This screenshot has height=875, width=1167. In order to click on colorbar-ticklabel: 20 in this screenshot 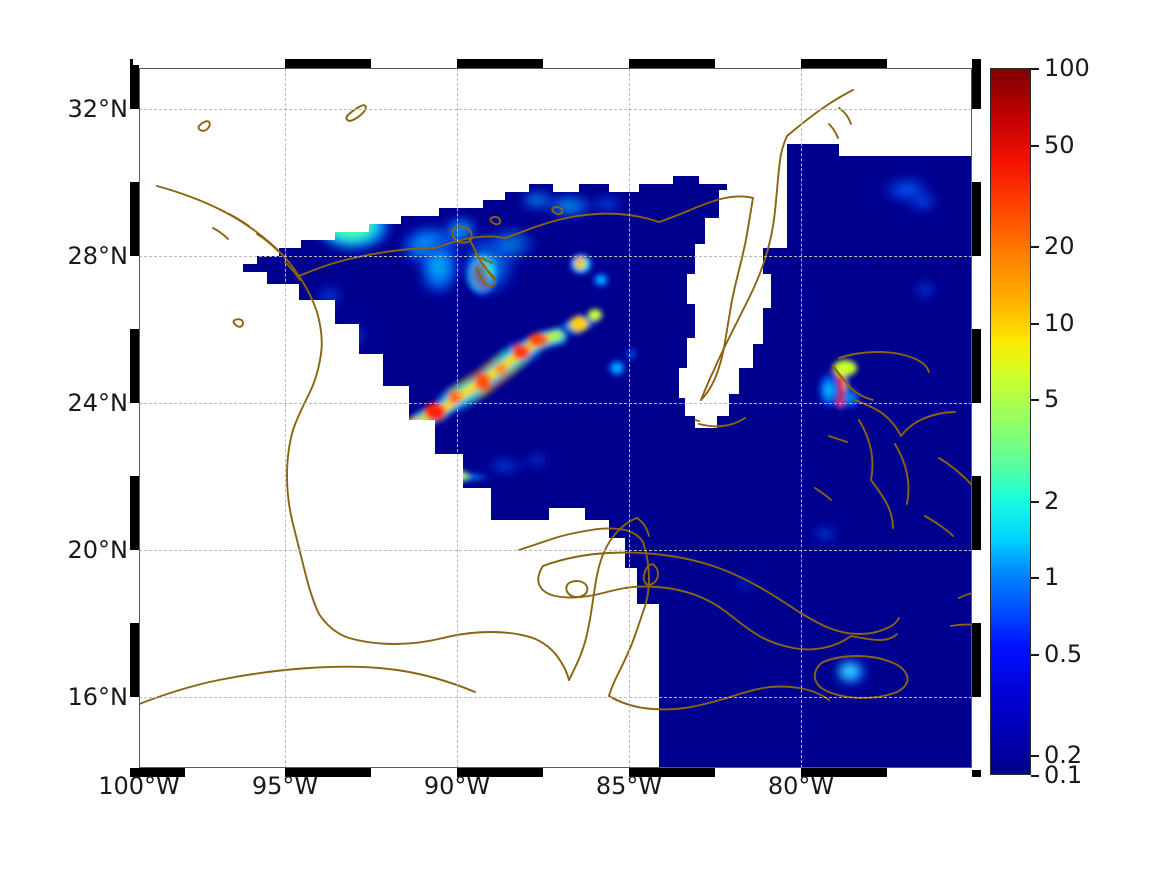, I will do `click(1059, 246)`.